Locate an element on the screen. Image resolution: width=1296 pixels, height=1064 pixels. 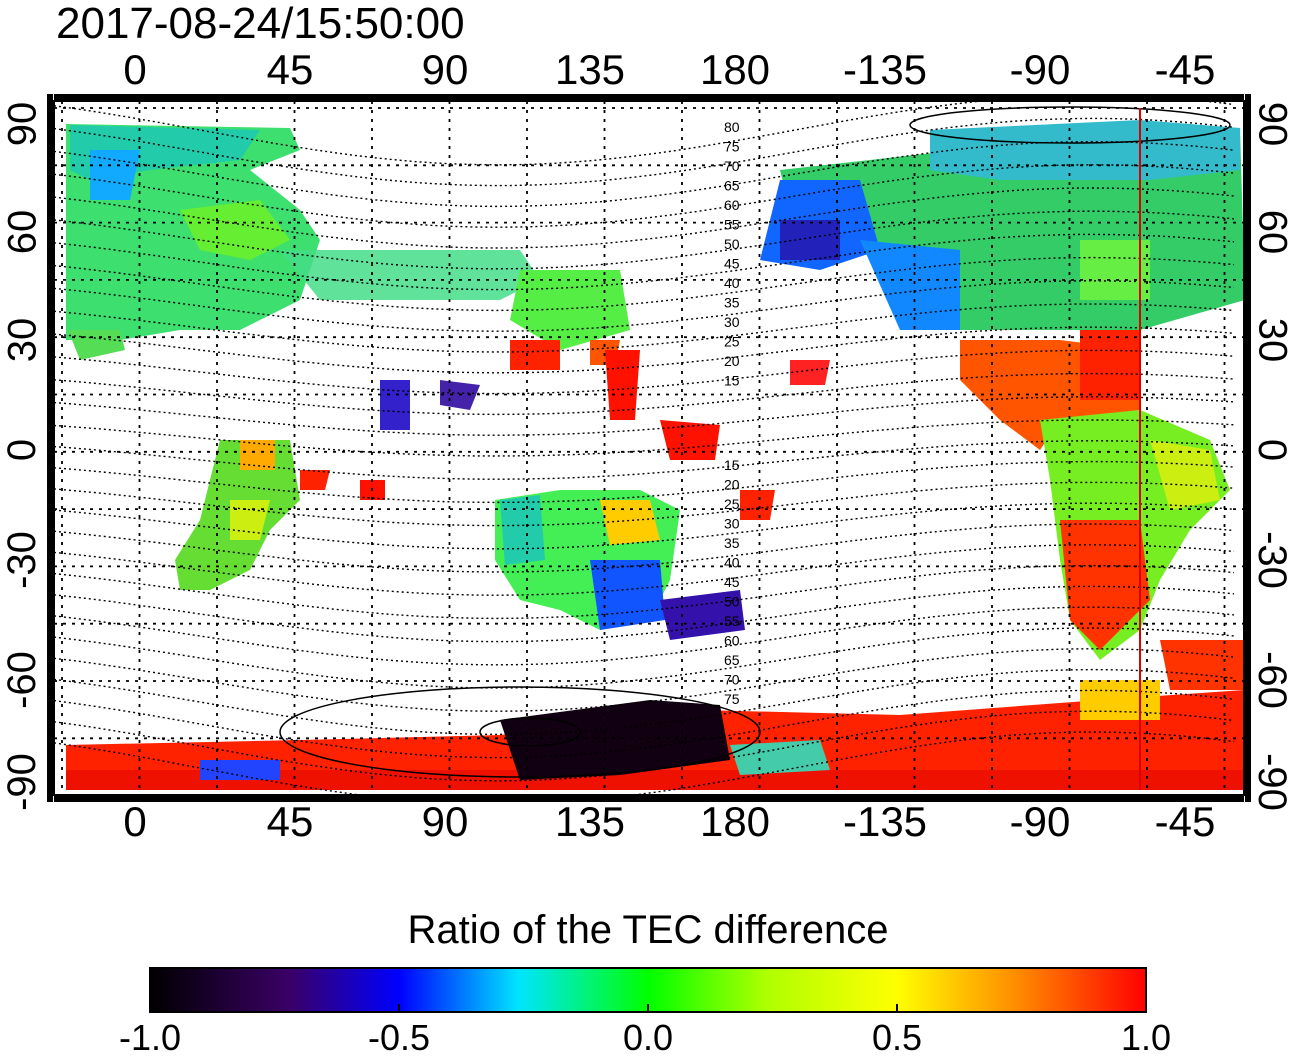
maglat-north-label-9: 35 is located at coordinates (732, 303).